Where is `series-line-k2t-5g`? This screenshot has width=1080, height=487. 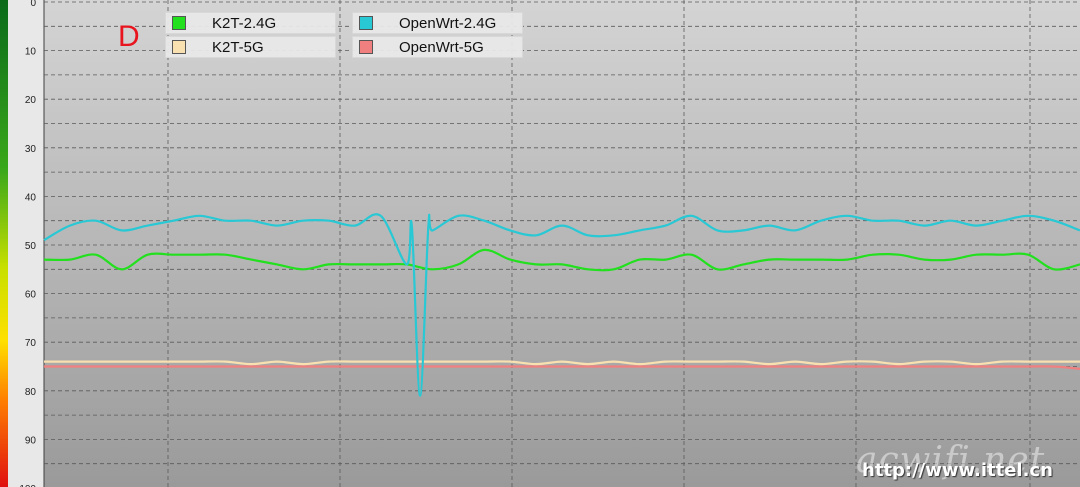 series-line-k2t-5g is located at coordinates (562, 363).